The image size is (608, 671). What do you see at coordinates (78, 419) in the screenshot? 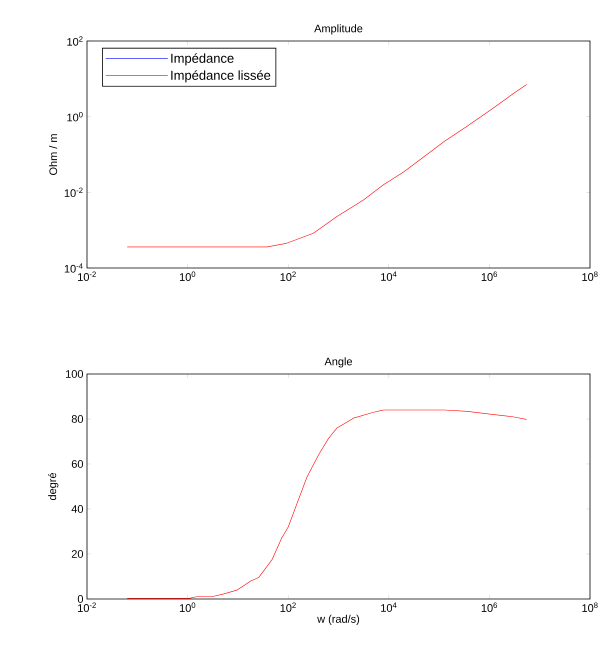
I see `y-tick-label: 80` at bounding box center [78, 419].